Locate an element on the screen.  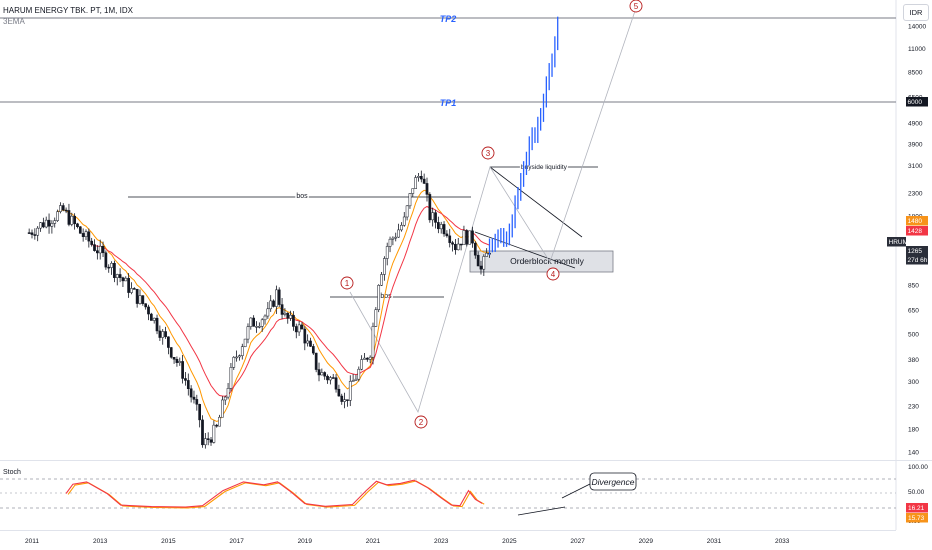
divergence-box is located at coordinates (613, 481).